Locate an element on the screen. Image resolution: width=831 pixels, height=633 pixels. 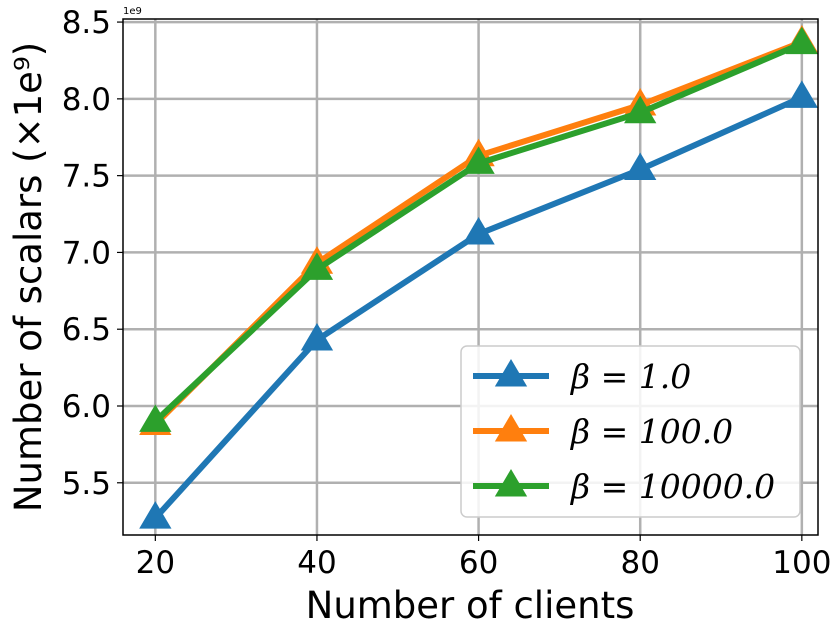
y-tick-label: 6.0 is located at coordinates (86, 407).